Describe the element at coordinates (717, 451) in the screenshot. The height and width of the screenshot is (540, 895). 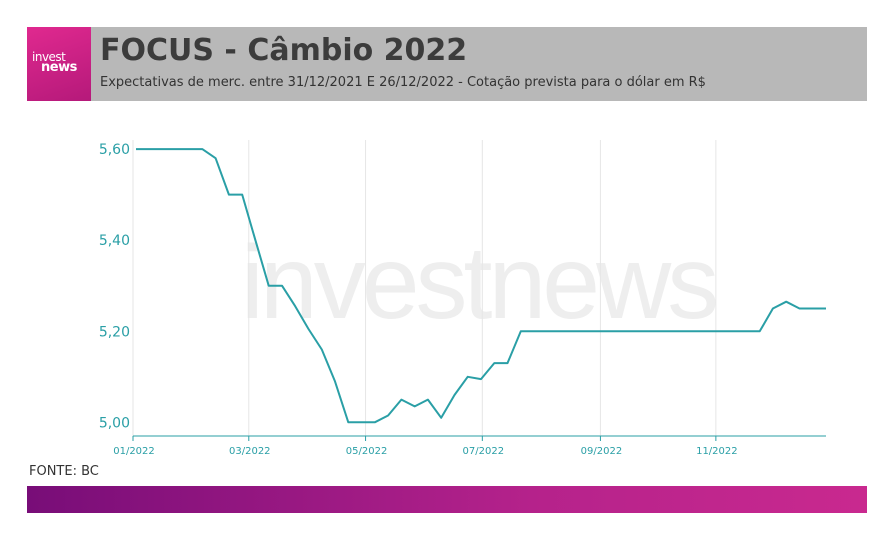
I see `x-tick-label: 11/2022` at that location.